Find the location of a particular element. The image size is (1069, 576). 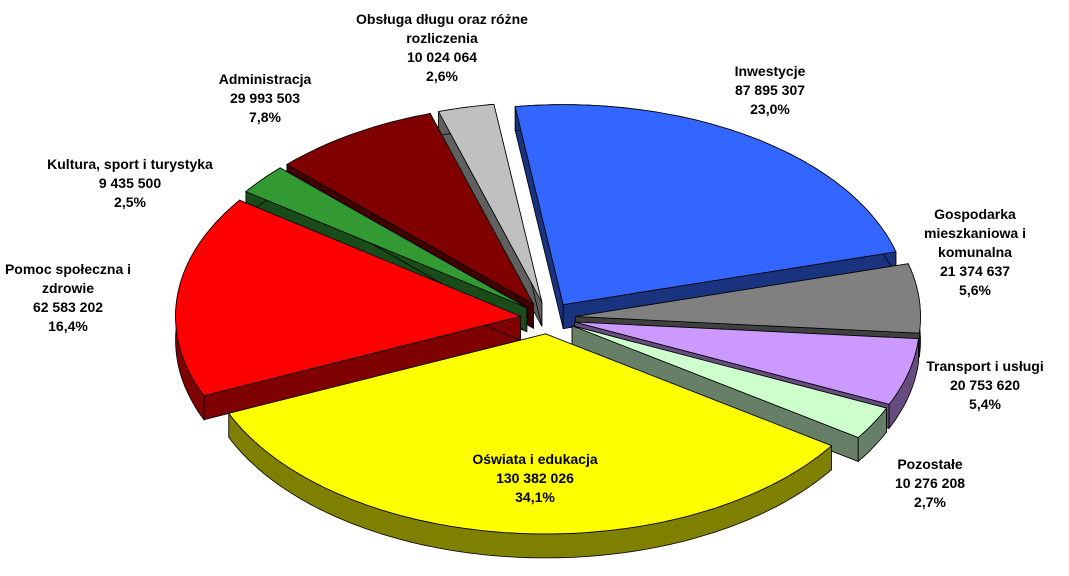

percent-label: 7,8% is located at coordinates (265, 117).